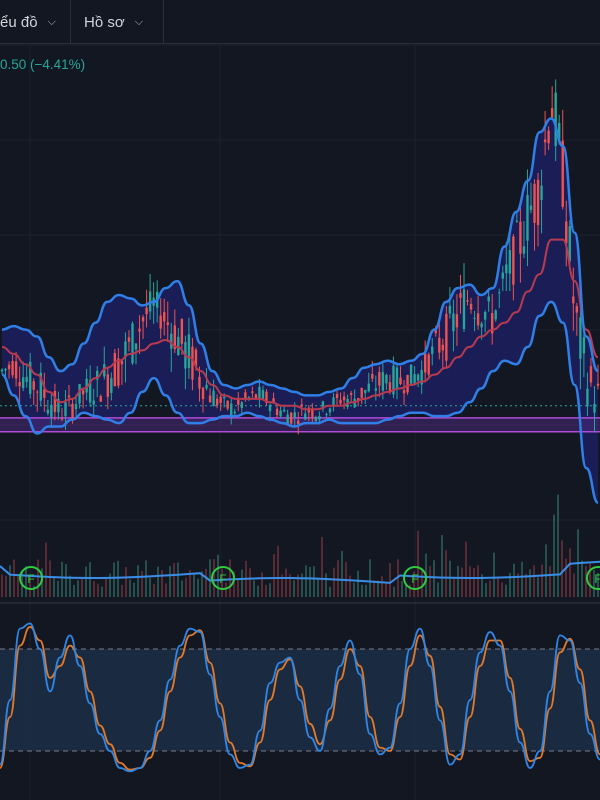 This screenshot has width=600, height=800. I want to click on volume-ma-line, so click(300, 572).